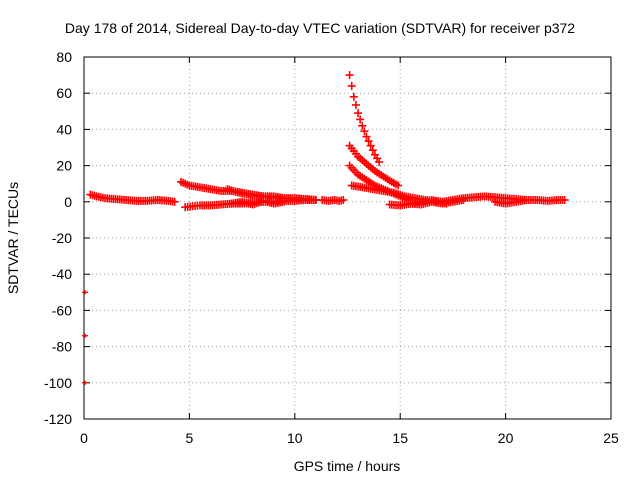  Describe the element at coordinates (364, 118) in the screenshot. I see `series-arc-g` at that location.